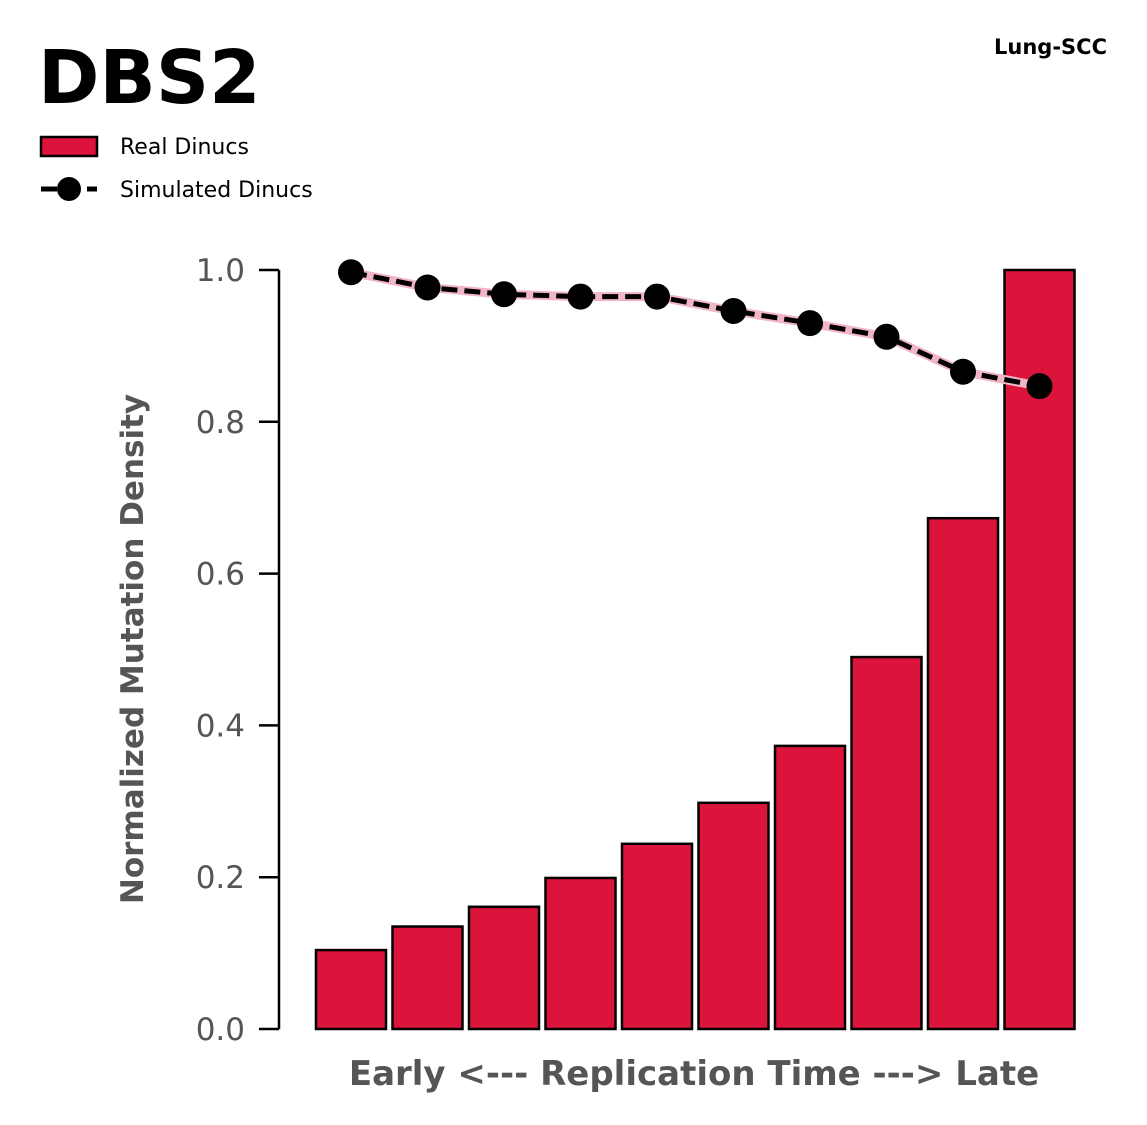 Image resolution: width=1147 pixels, height=1125 pixels. What do you see at coordinates (220, 423) in the screenshot?
I see `y-tick-label: 0.8` at bounding box center [220, 423].